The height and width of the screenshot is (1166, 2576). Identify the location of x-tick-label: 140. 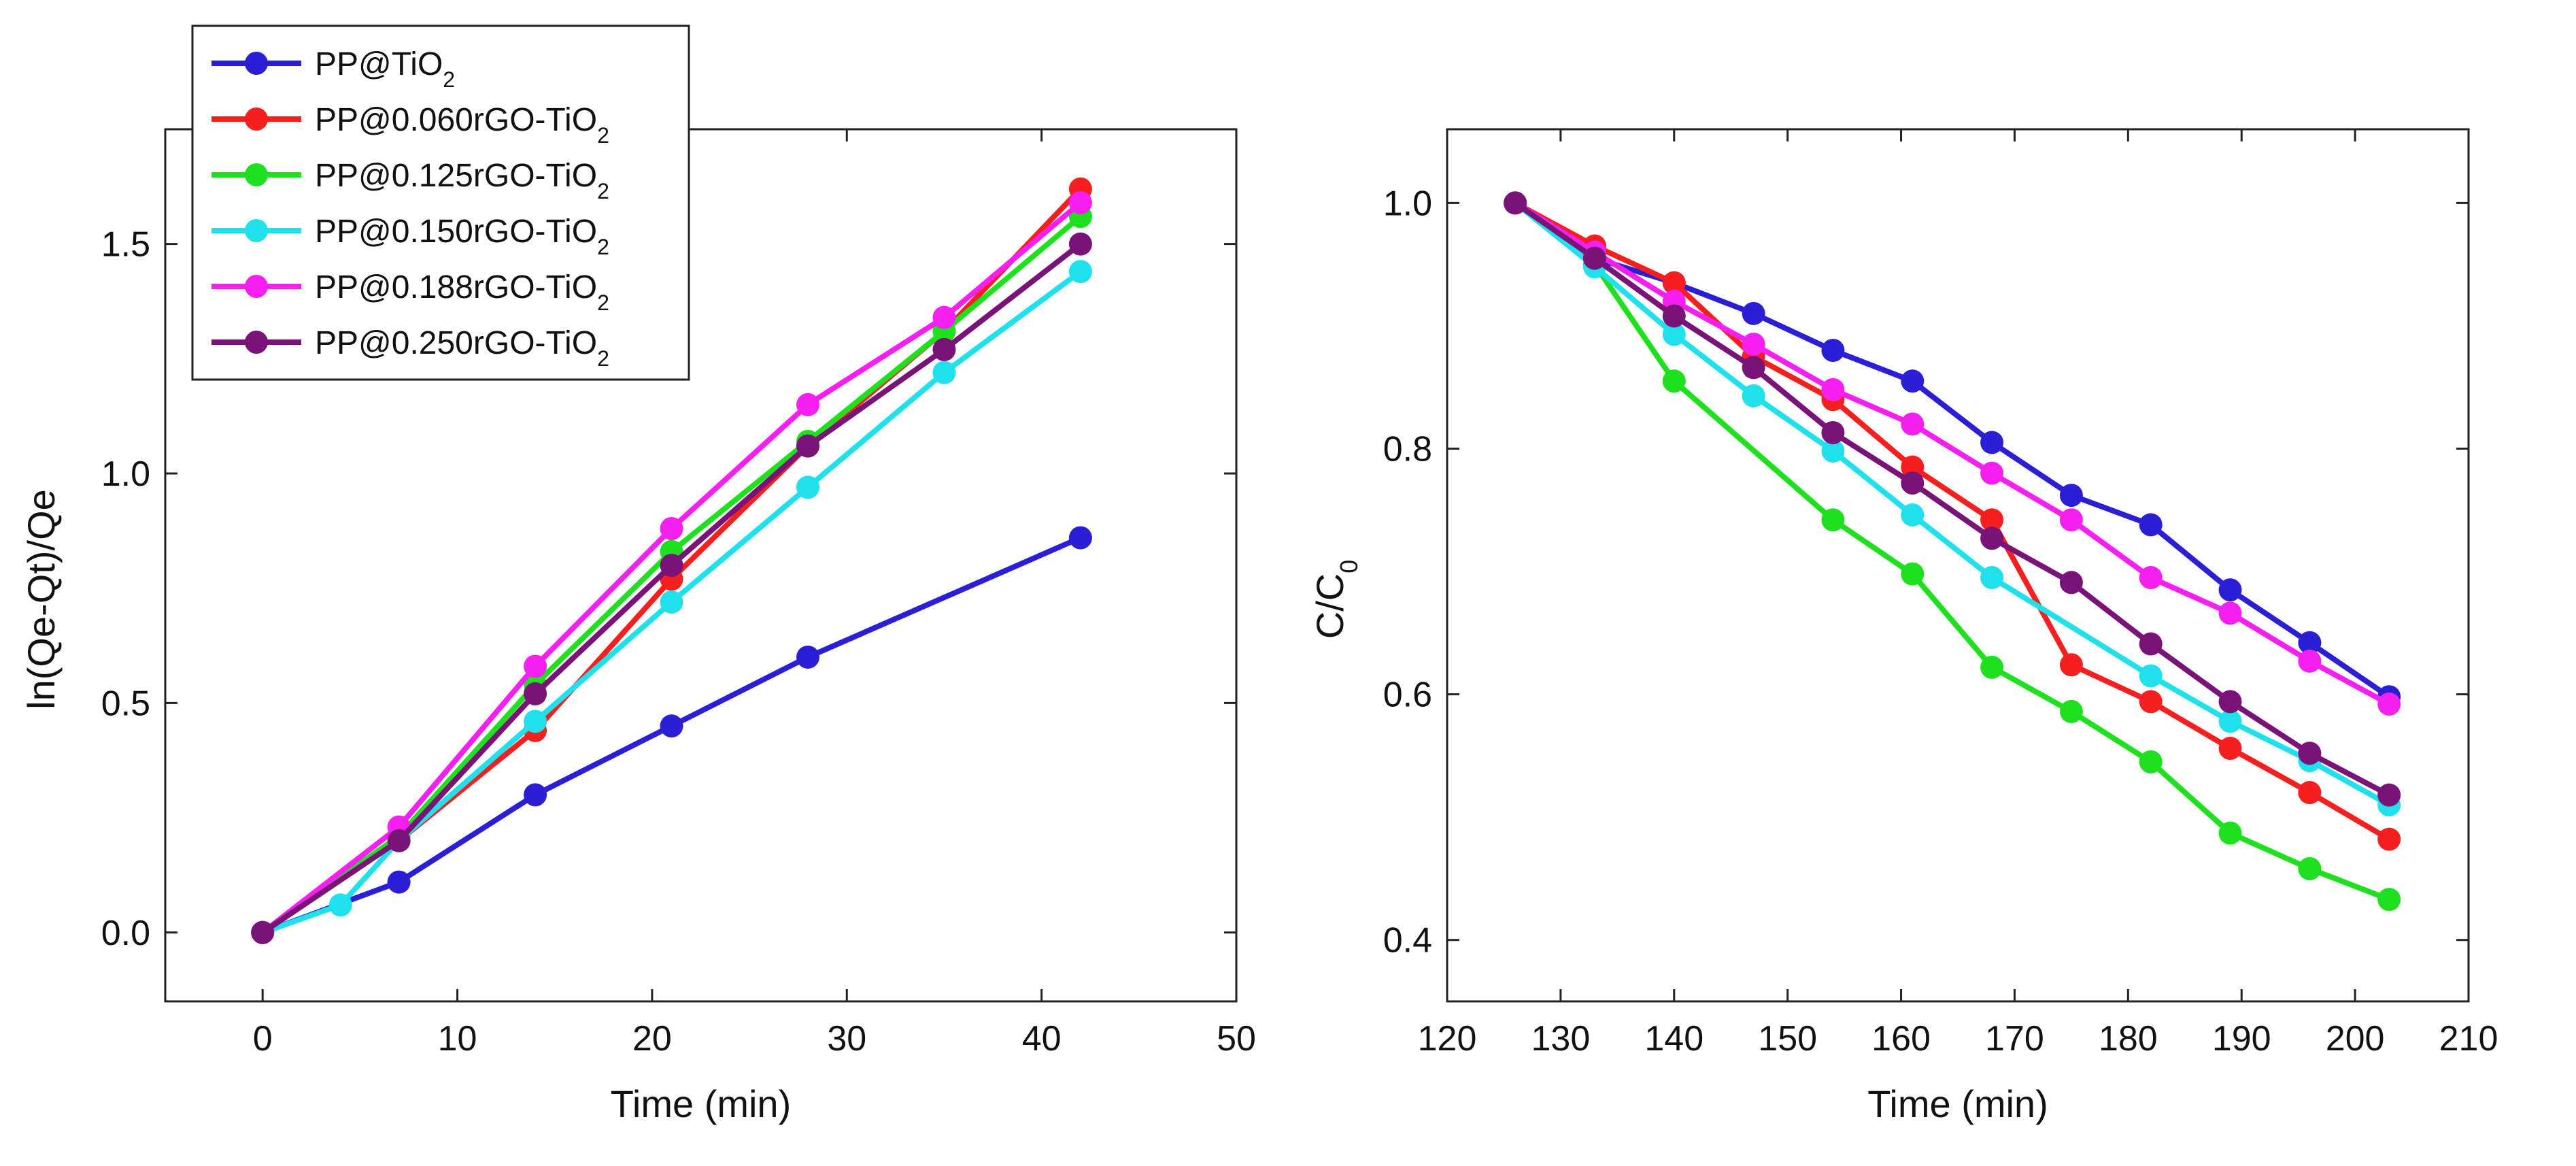
(1674, 1039).